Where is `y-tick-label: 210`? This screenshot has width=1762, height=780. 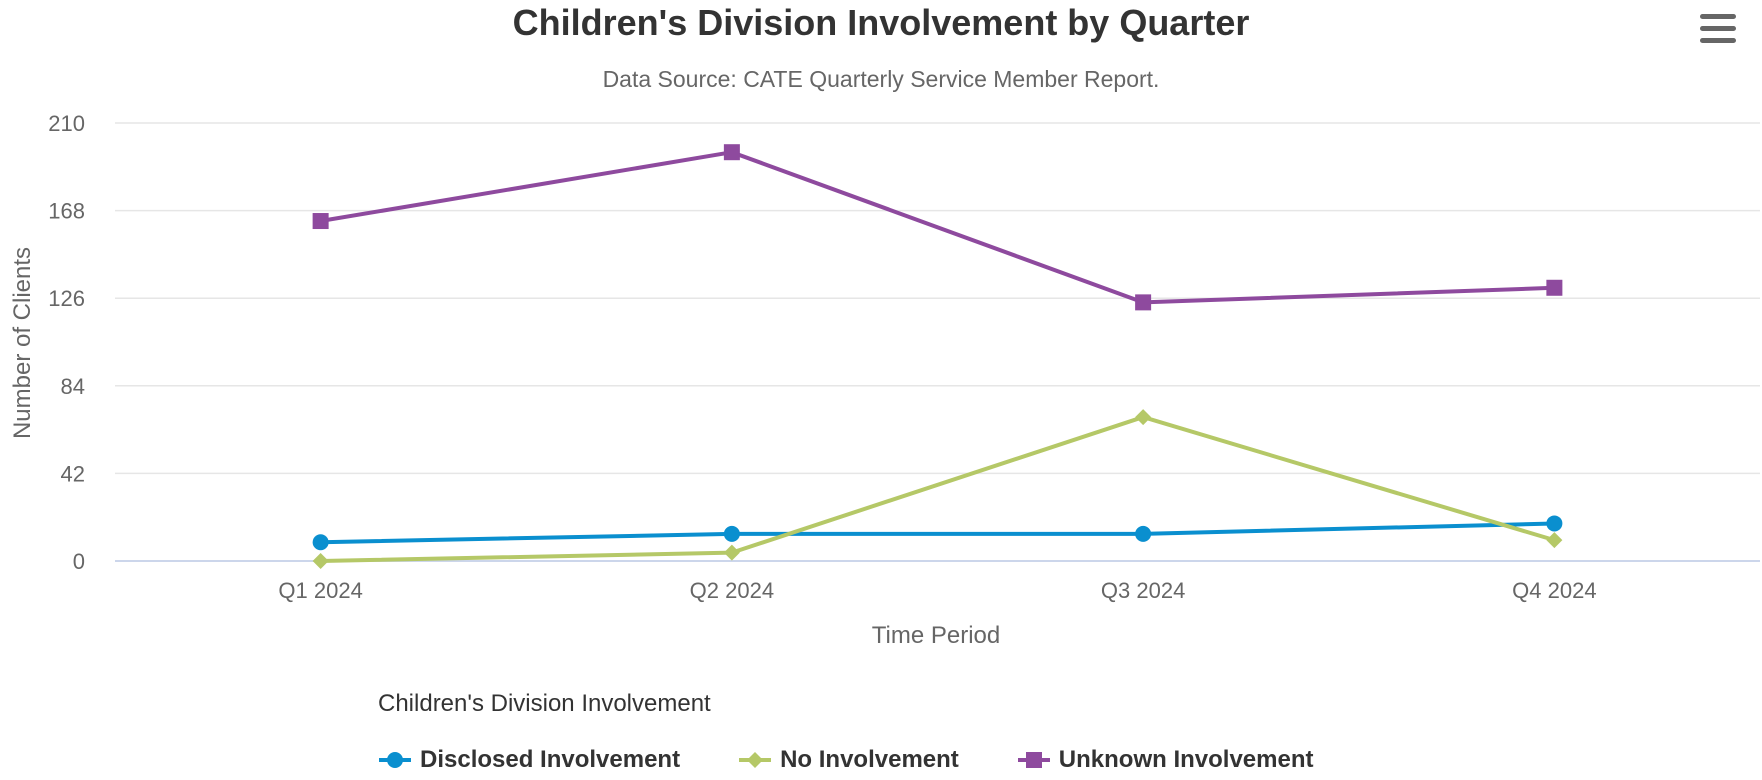 y-tick-label: 210 is located at coordinates (66, 123).